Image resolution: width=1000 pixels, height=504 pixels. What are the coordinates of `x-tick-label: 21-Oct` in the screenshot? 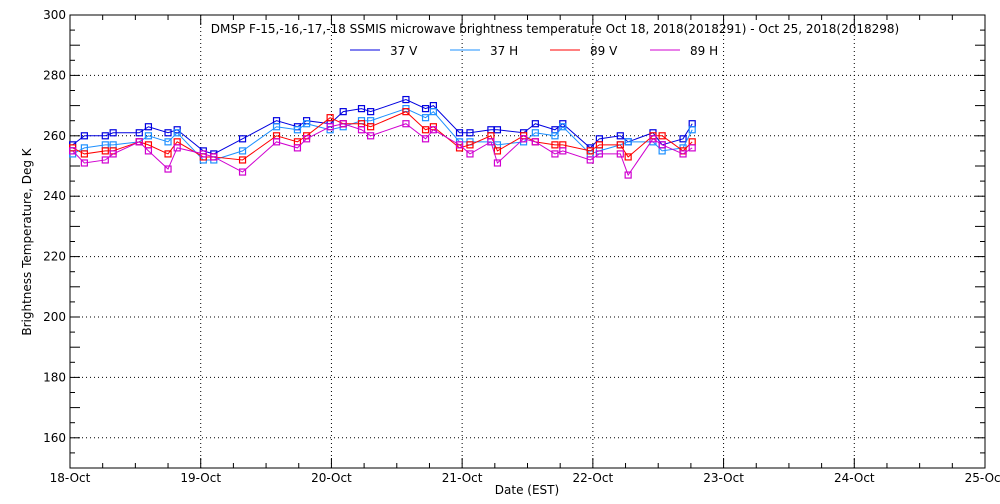 It's located at (462, 478).